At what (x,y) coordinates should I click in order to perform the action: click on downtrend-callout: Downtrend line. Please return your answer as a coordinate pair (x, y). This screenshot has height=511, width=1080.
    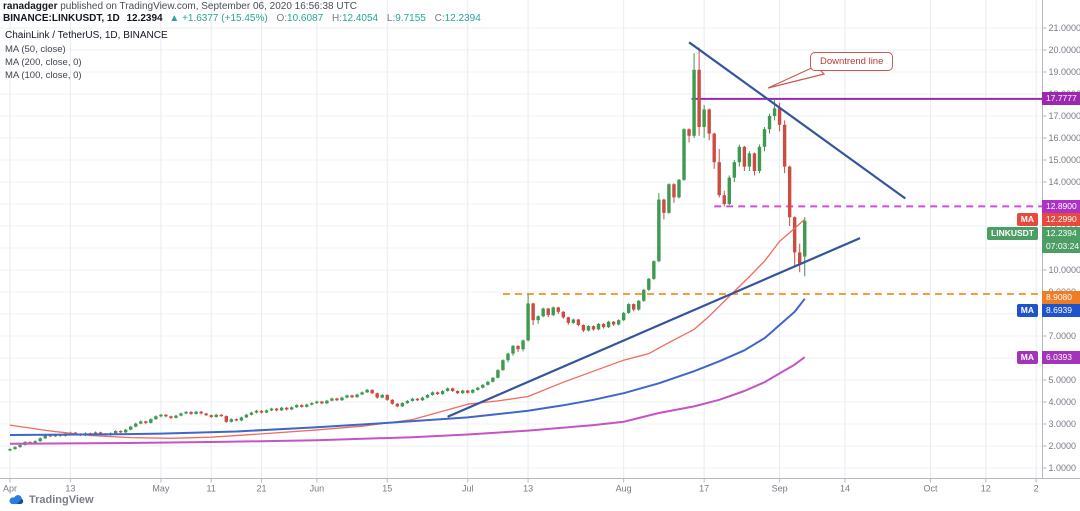
    Looking at the image, I should click on (852, 61).